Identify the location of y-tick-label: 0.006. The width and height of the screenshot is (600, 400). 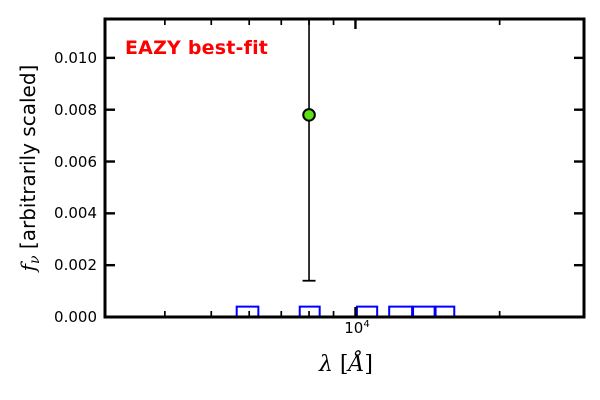
(75, 161).